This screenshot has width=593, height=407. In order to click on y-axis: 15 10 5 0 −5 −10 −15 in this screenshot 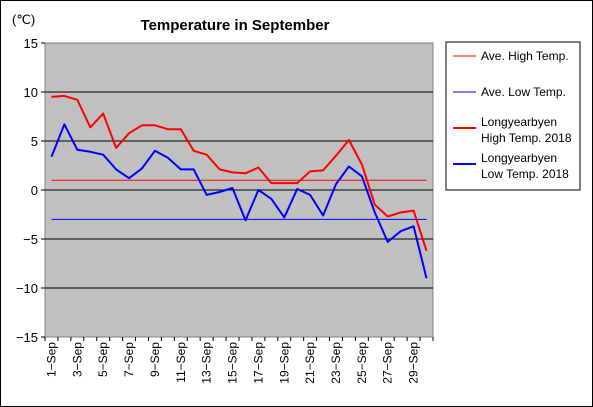, I will do `click(30, 190)`.